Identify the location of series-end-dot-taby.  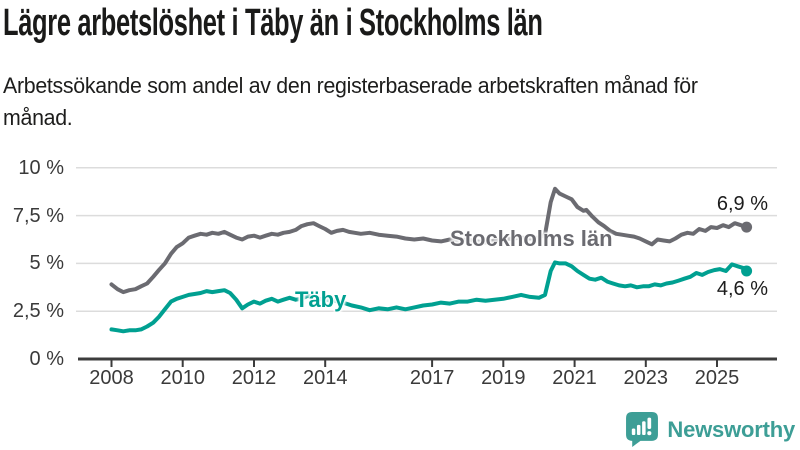
(747, 271).